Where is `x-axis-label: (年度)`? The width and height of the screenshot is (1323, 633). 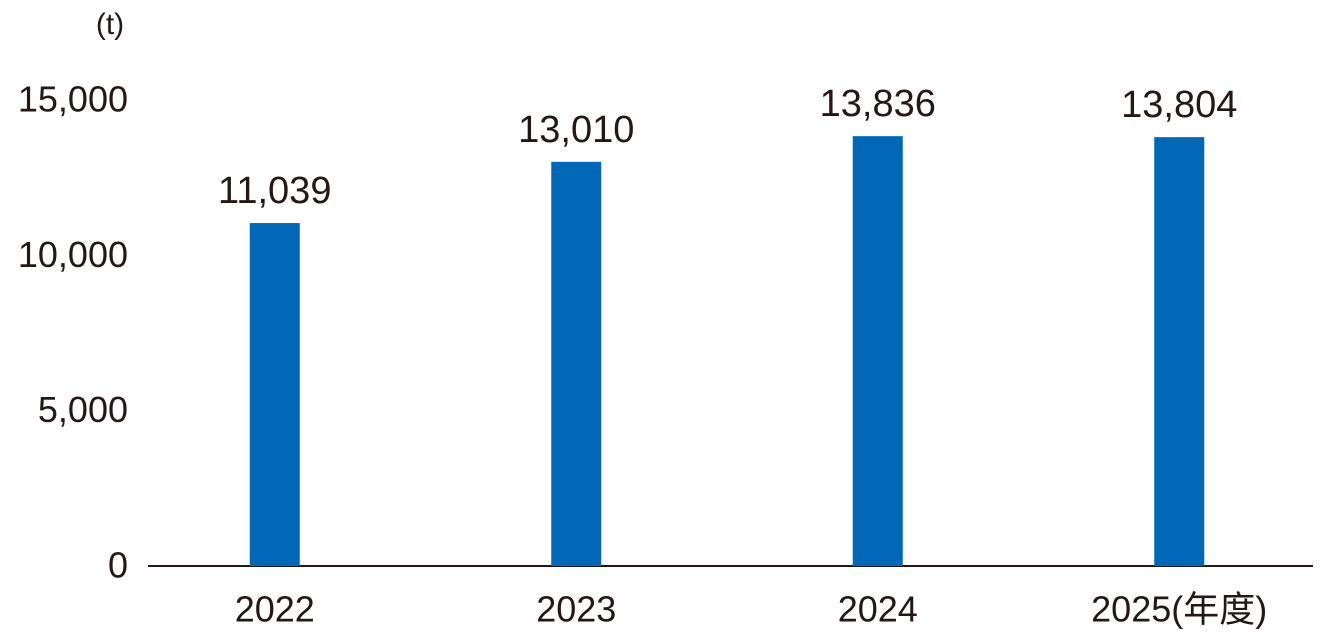
x-axis-label: (年度) is located at coordinates (1219, 609).